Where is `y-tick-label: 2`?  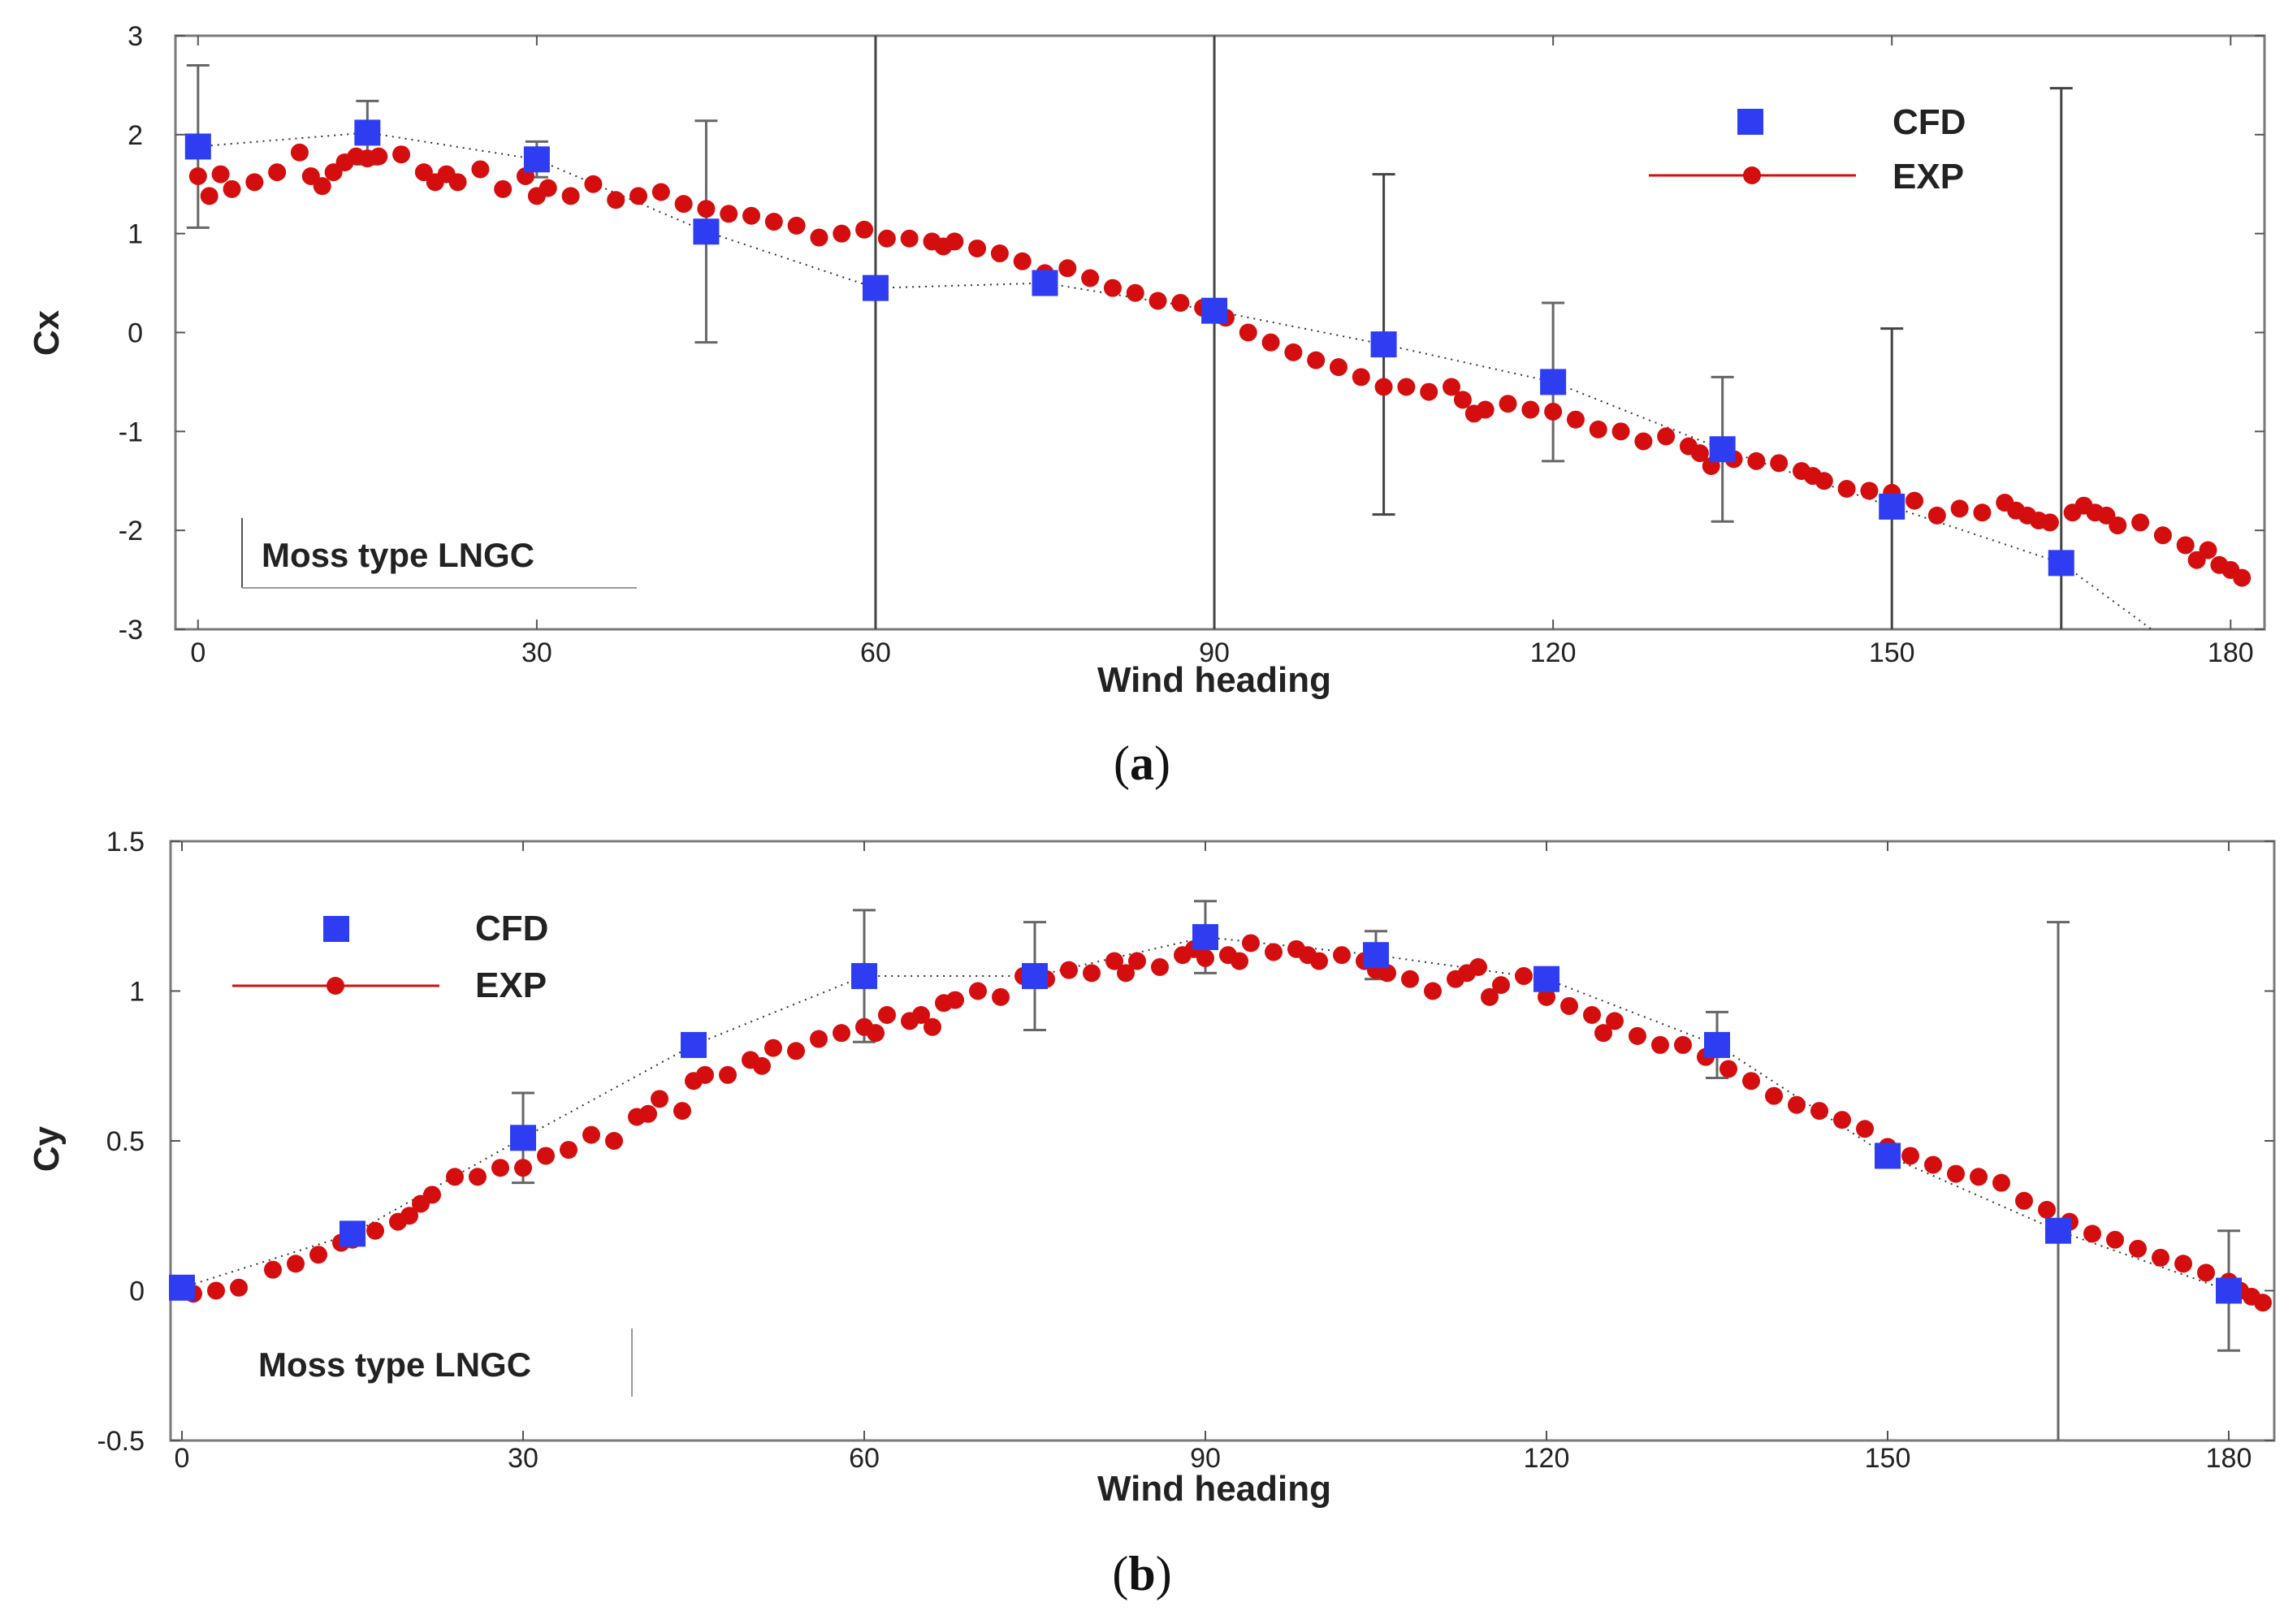 y-tick-label: 2 is located at coordinates (135, 136).